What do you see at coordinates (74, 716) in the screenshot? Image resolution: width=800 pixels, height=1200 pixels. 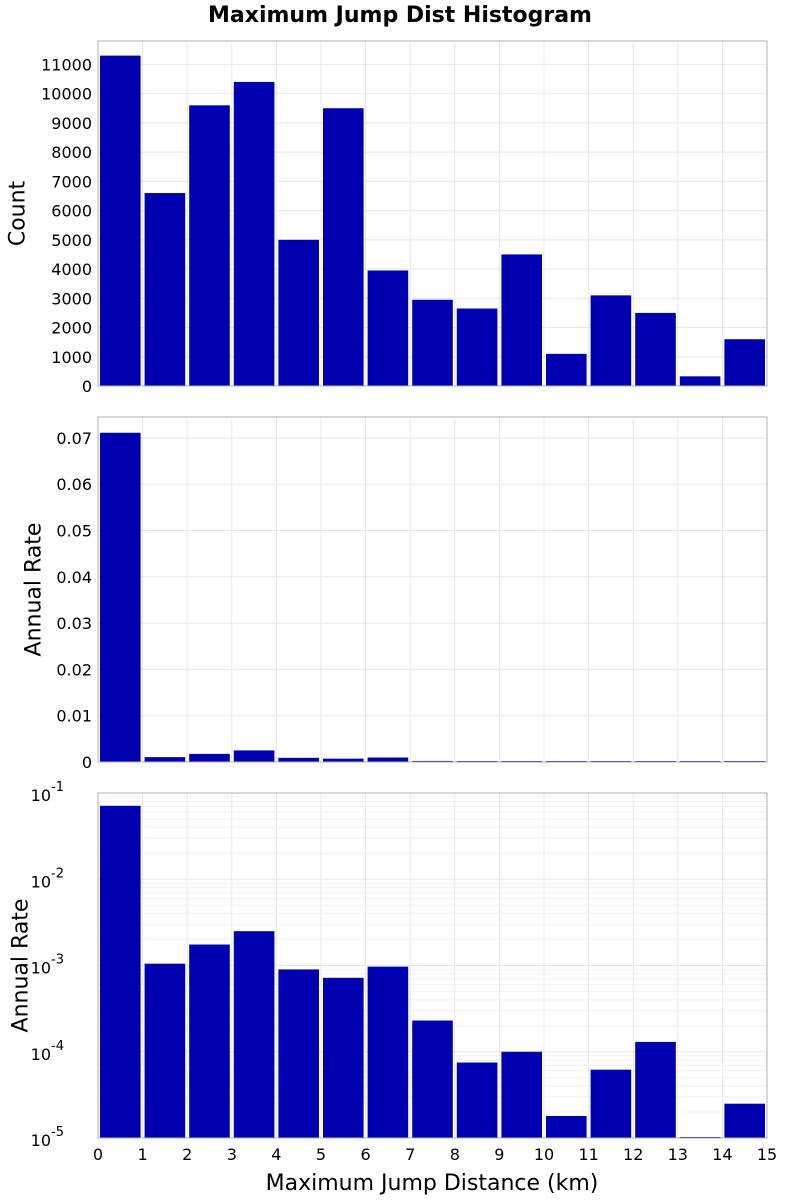 I see `y-tick-label: 0.01` at bounding box center [74, 716].